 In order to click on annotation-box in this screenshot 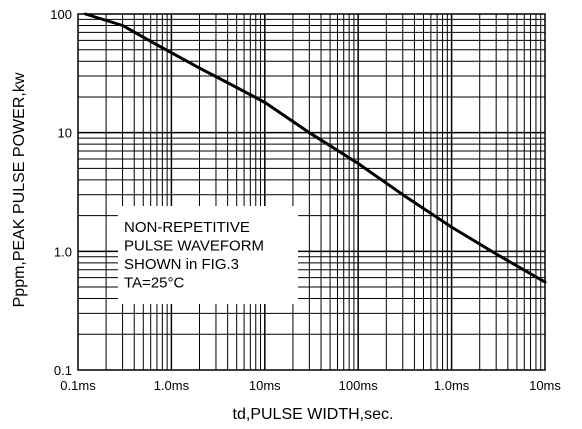, I will do `click(208, 255)`.